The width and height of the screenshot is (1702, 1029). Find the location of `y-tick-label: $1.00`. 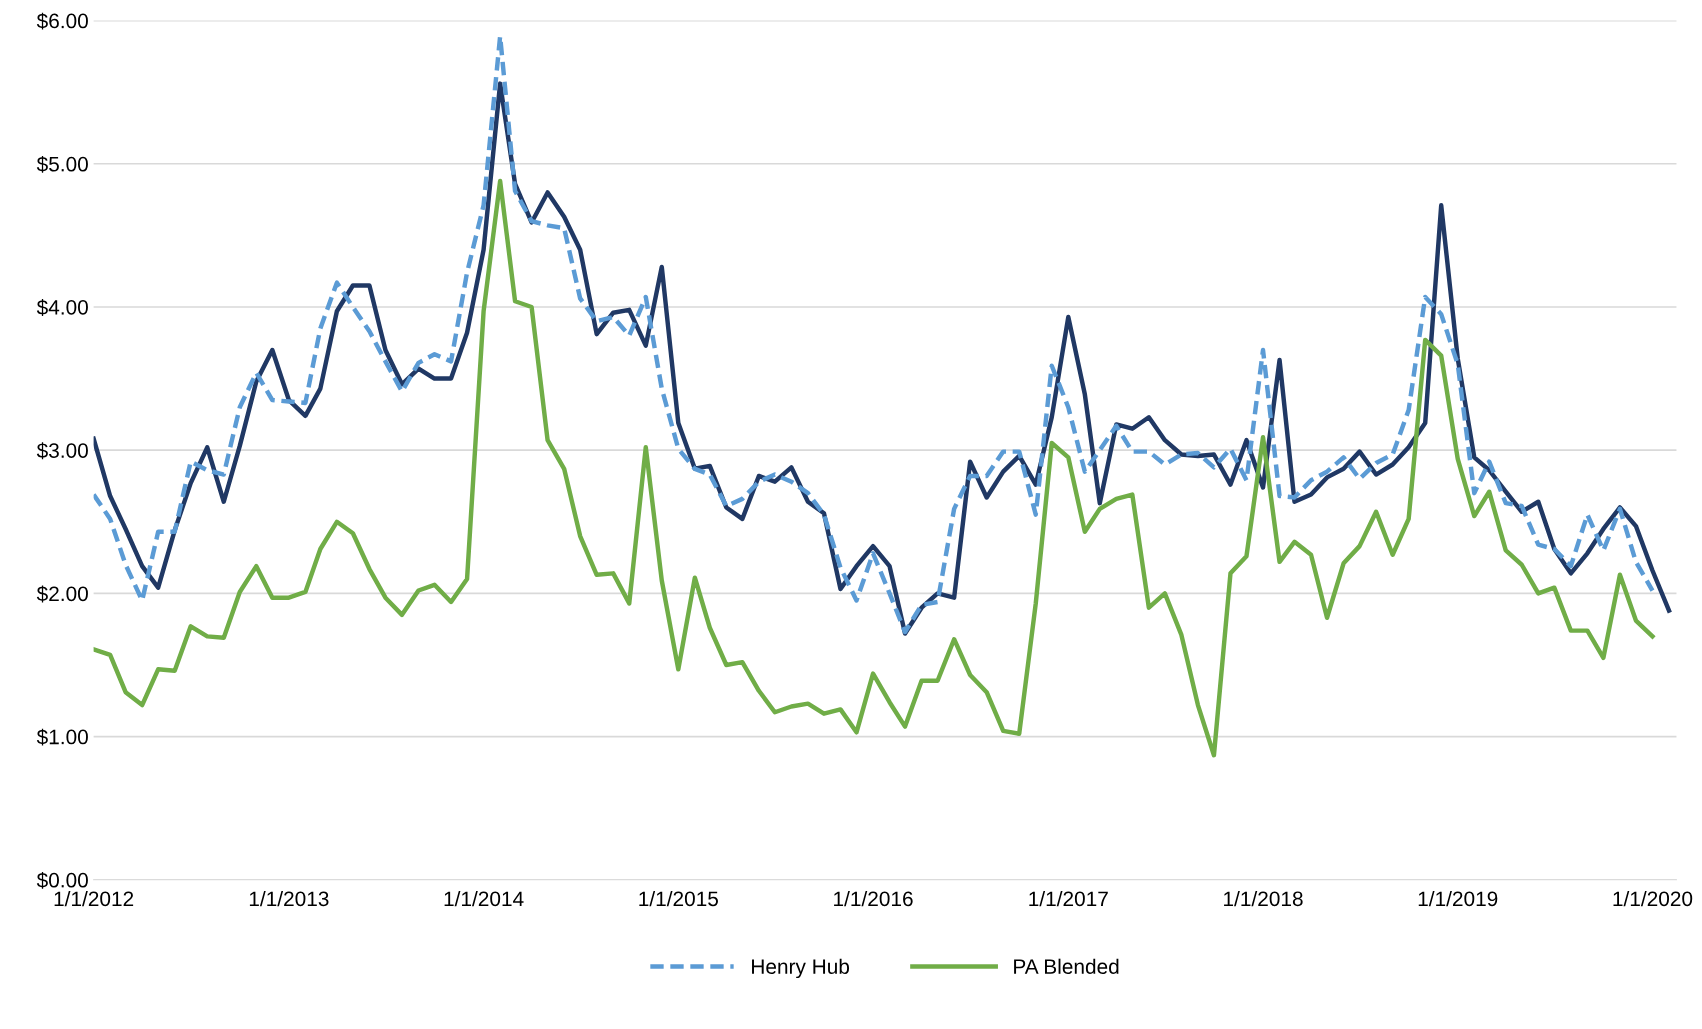

y-tick-label: $1.00 is located at coordinates (62, 737).